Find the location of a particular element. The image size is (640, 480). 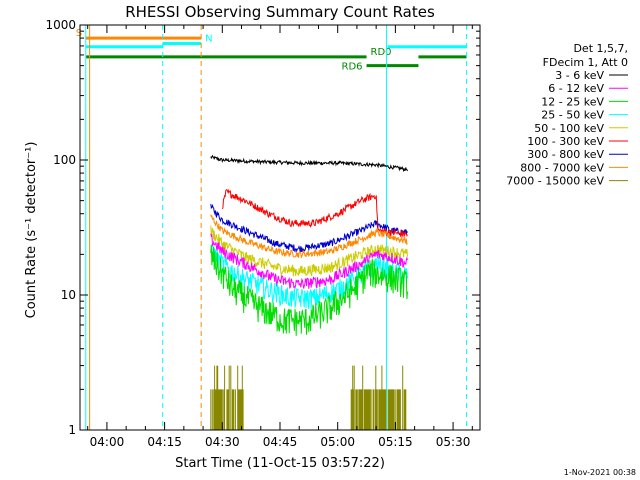

footer-date: 1-Nov-2021 00:38 is located at coordinates (600, 472).